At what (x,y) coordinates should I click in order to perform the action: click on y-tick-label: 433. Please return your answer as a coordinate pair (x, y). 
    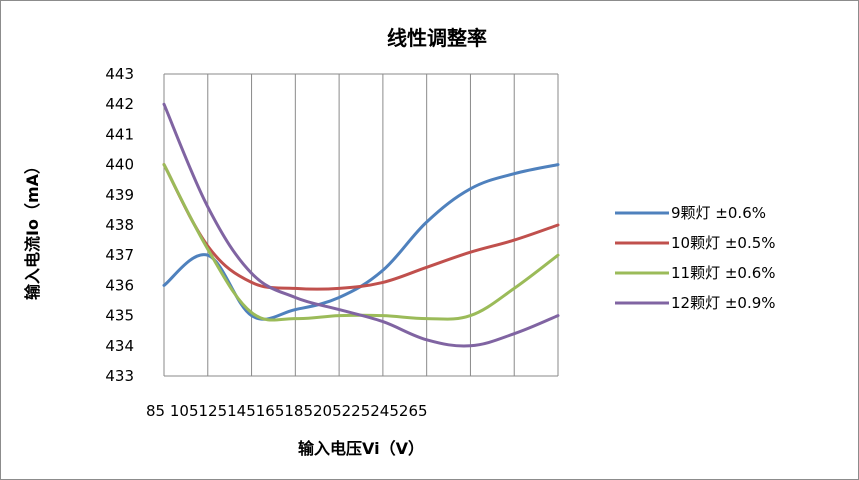
    Looking at the image, I should click on (119, 376).